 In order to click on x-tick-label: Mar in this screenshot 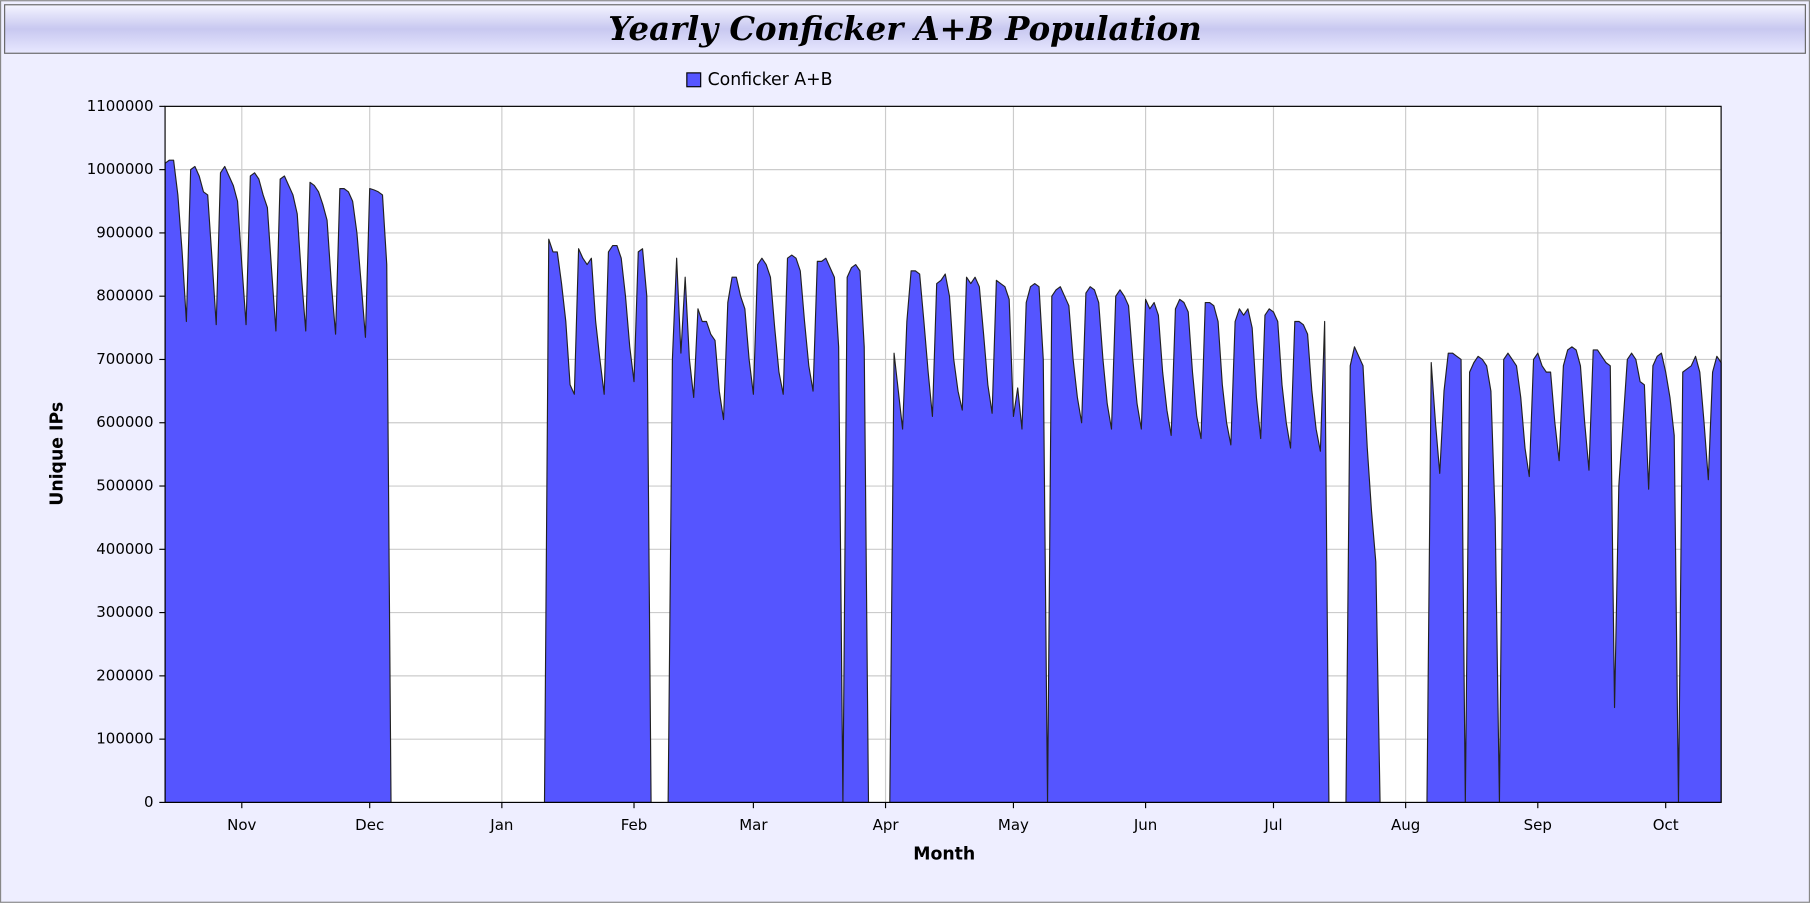, I will do `click(753, 825)`.